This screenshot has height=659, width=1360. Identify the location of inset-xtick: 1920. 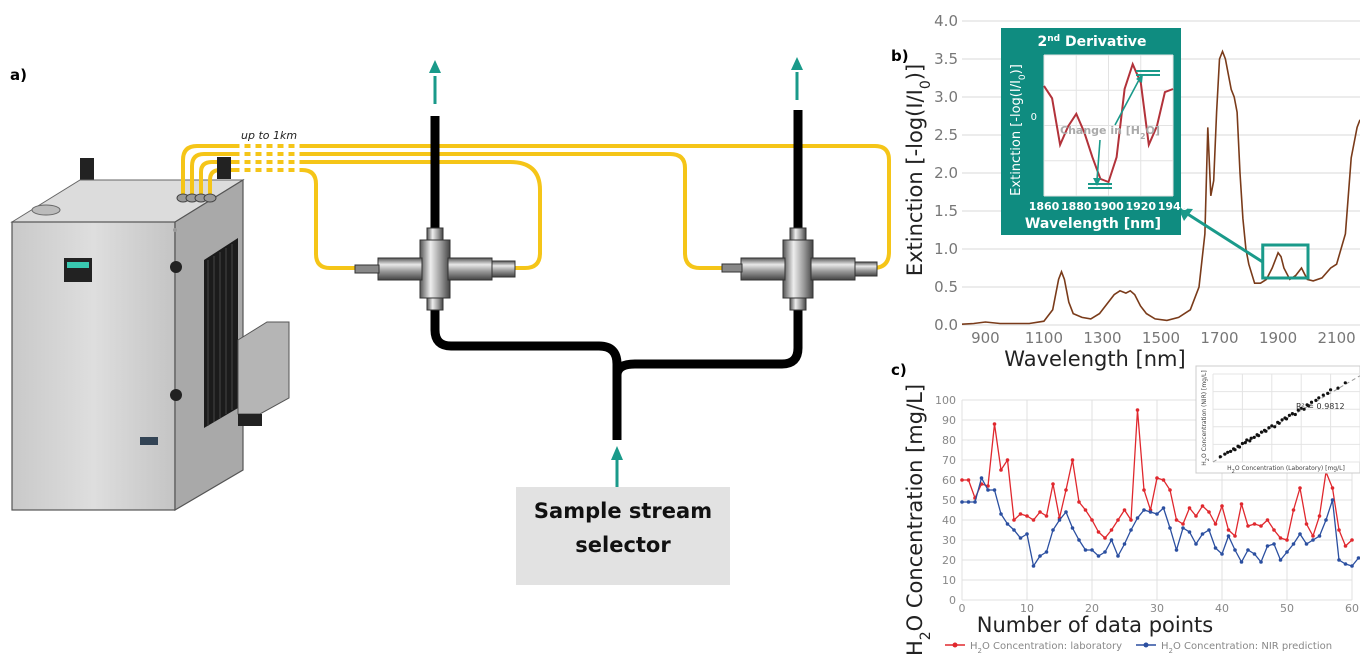
(1140, 206).